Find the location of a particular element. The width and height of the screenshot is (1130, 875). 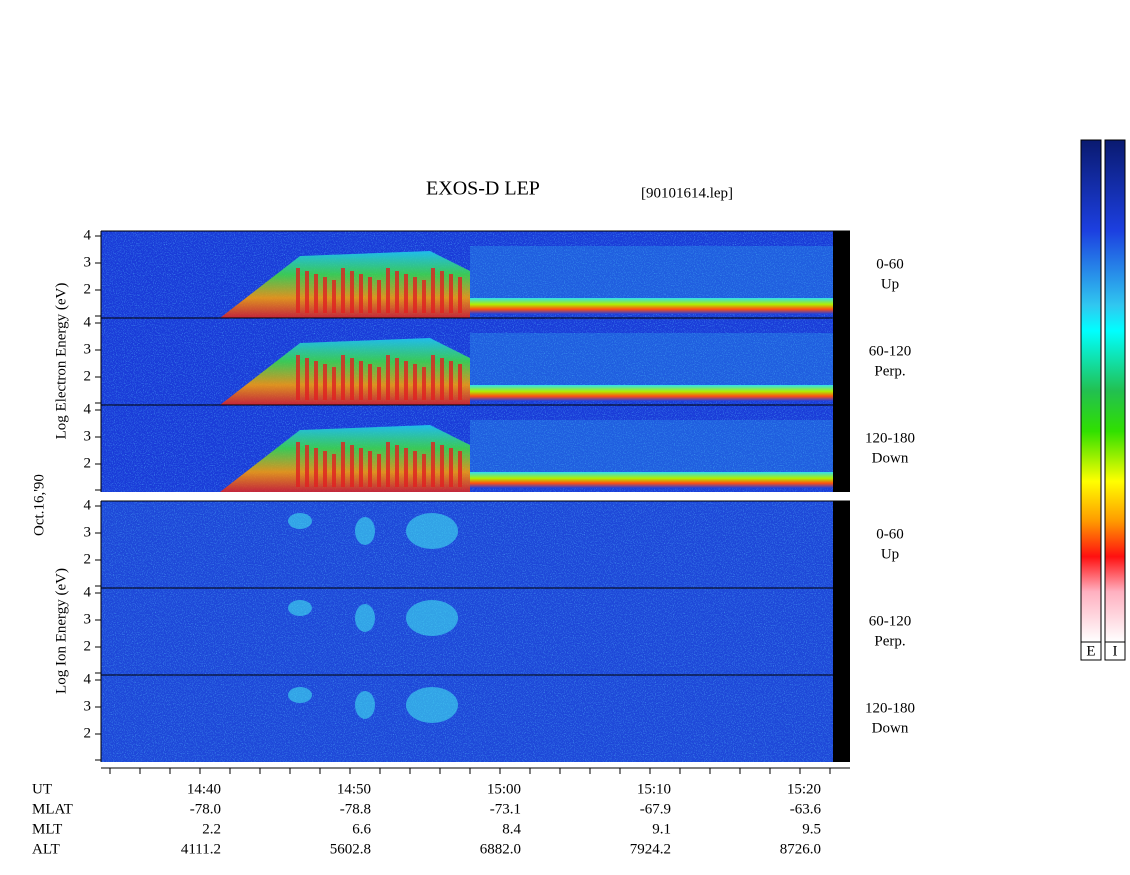

table-cell: -78.8 is located at coordinates (355, 809).